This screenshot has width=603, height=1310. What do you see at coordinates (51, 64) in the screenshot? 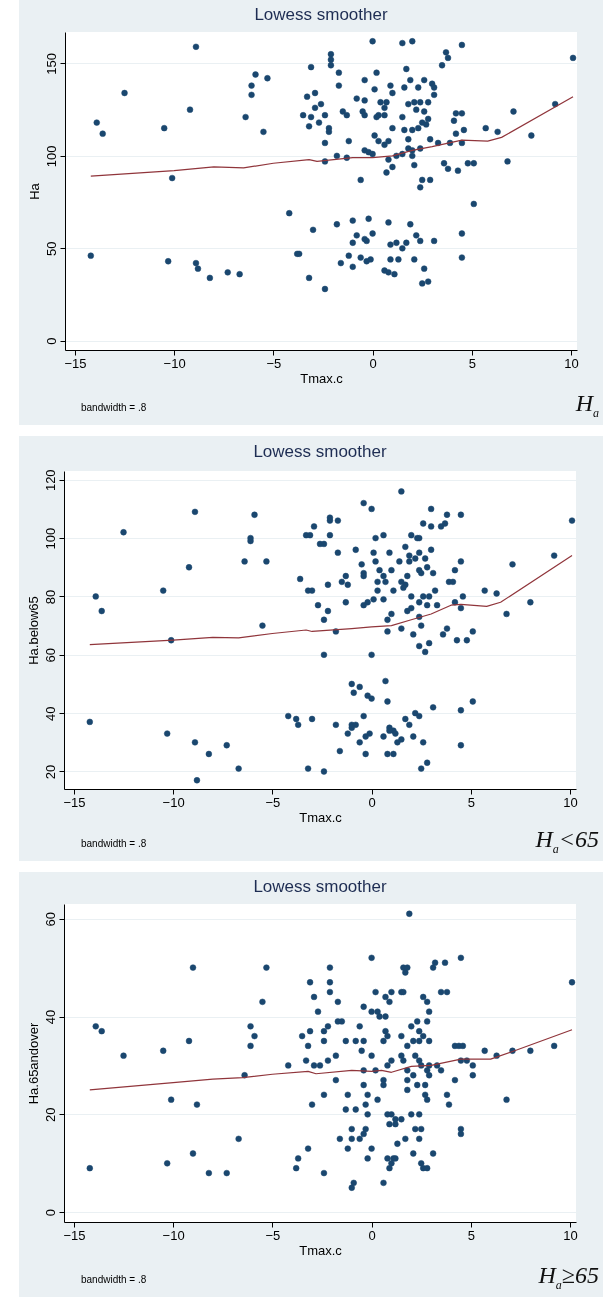
I see `y-tick-label: 150` at bounding box center [51, 64].